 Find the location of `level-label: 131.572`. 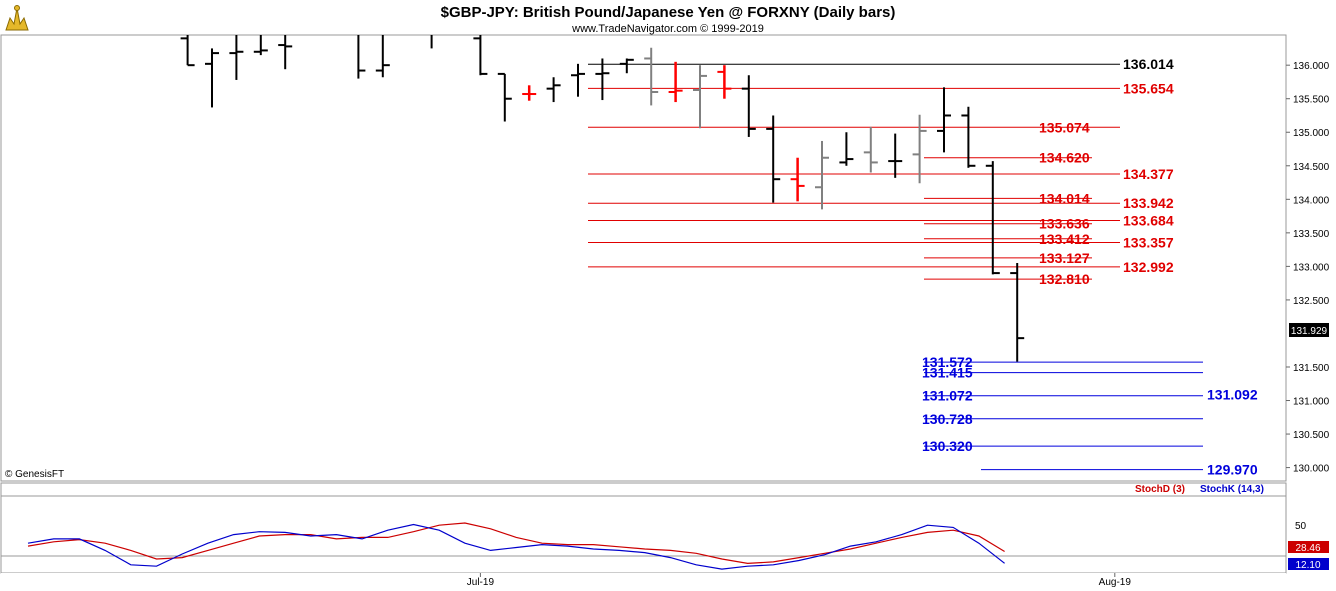

level-label: 131.572 is located at coordinates (947, 362).